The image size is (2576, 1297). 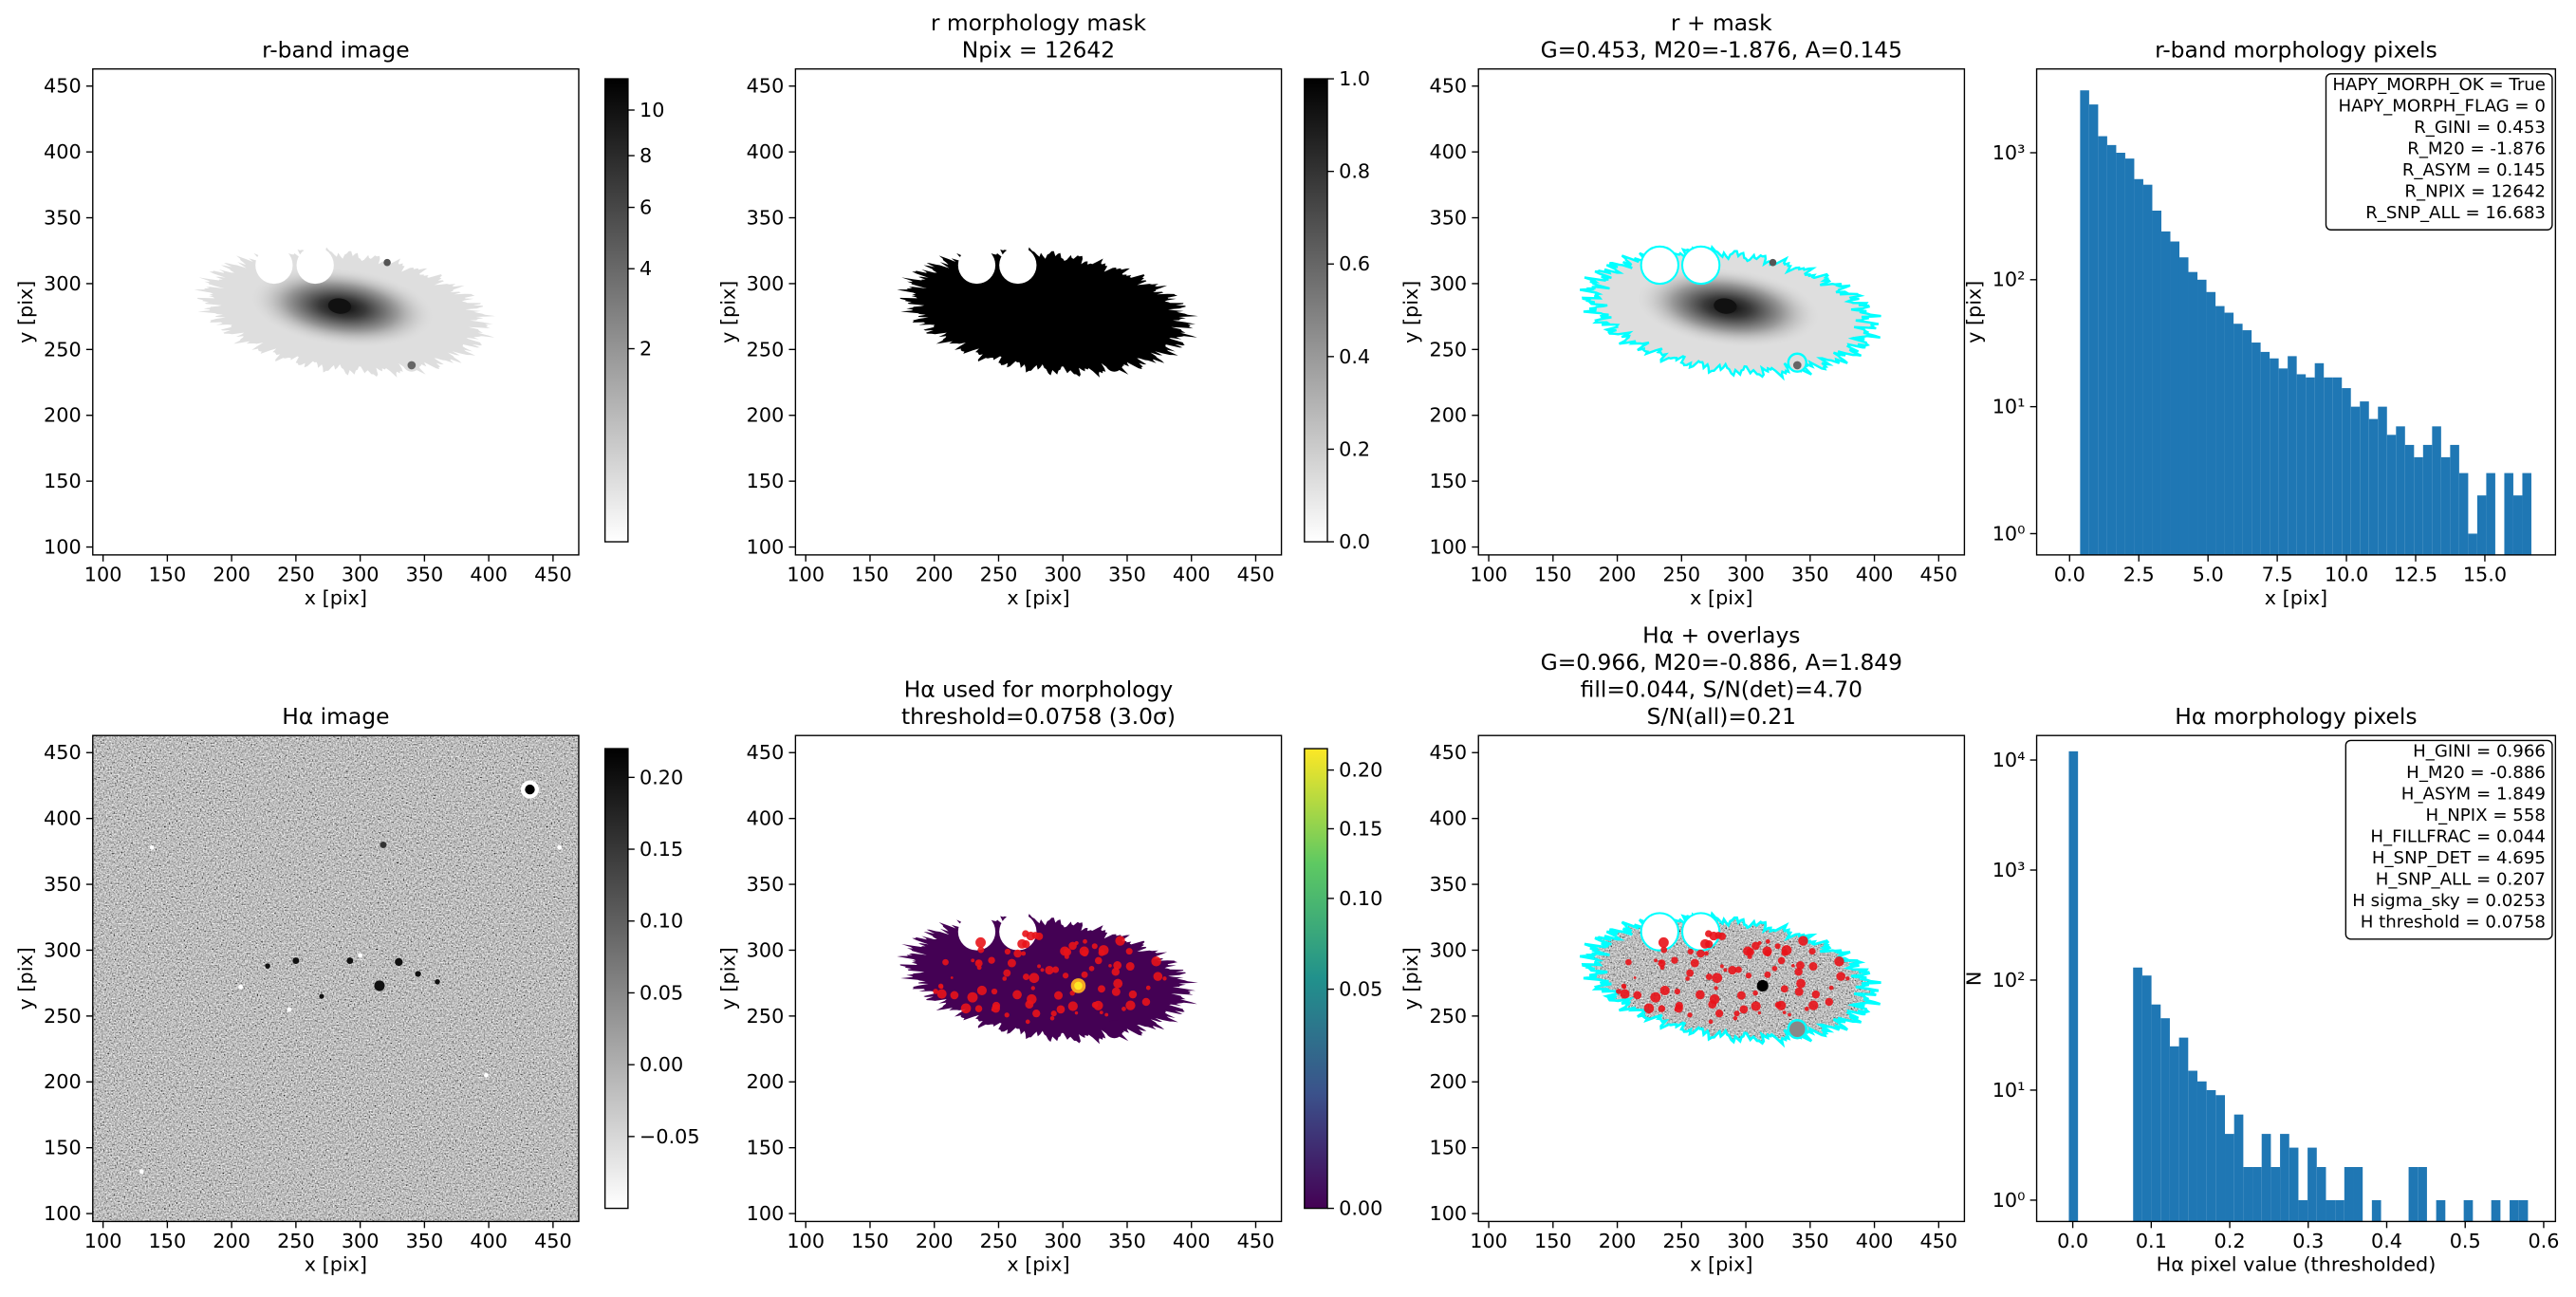 What do you see at coordinates (486, 1075) in the screenshot?
I see `bright-pixel` at bounding box center [486, 1075].